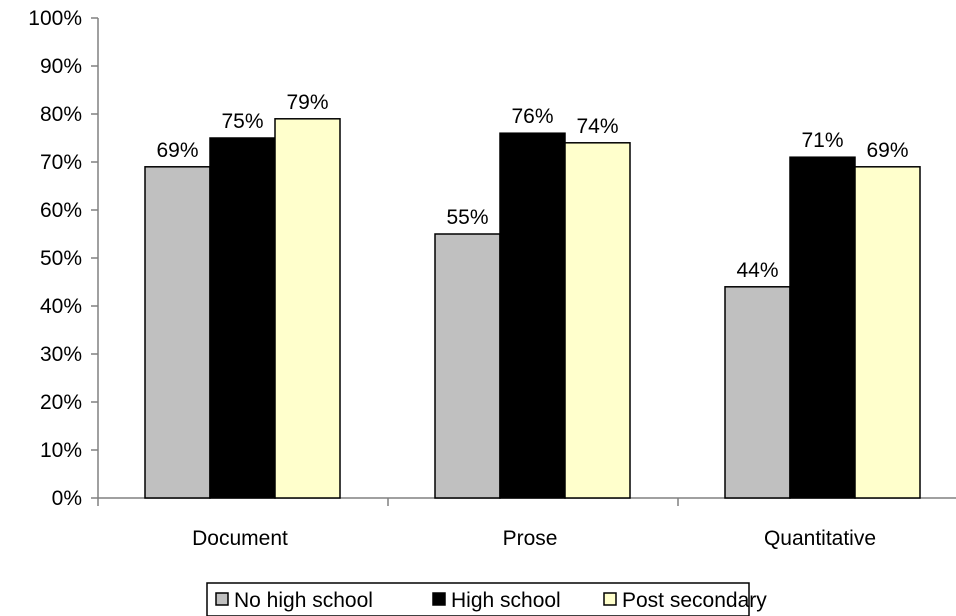 This screenshot has height=616, width=956. Describe the element at coordinates (506, 600) in the screenshot. I see `legend-label: High school` at that location.